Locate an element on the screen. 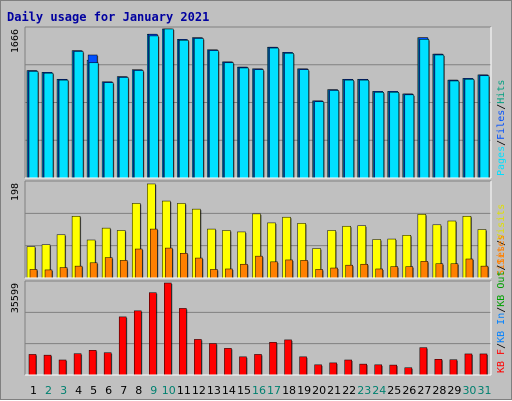  panel-legend: Sites/Visits is located at coordinates (501, 240).